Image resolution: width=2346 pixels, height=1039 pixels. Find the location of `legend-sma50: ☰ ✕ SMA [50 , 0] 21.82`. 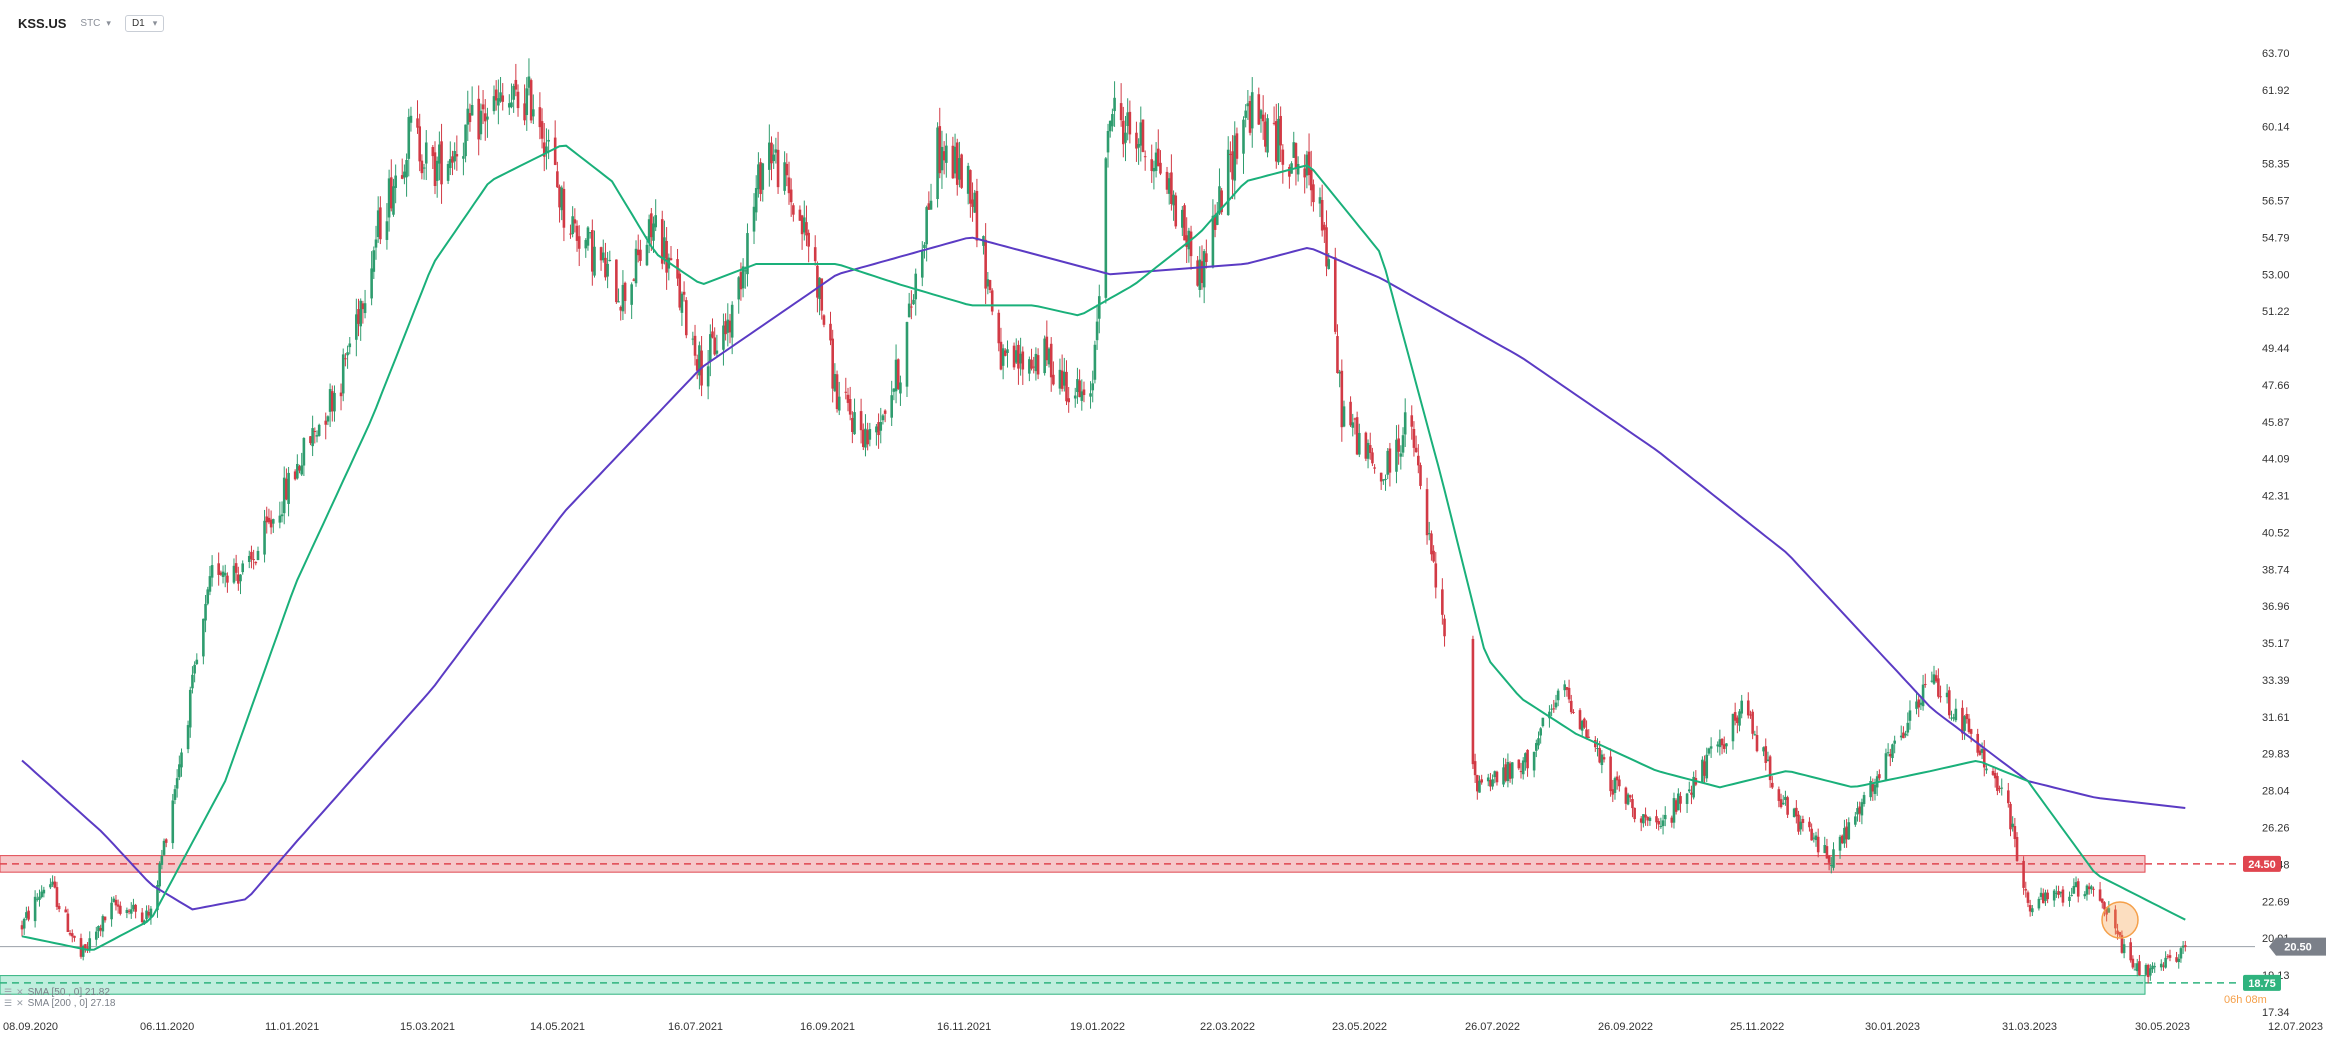

legend-sma50: ☰ ✕ SMA [50 , 0] 21.82 is located at coordinates (59, 992).